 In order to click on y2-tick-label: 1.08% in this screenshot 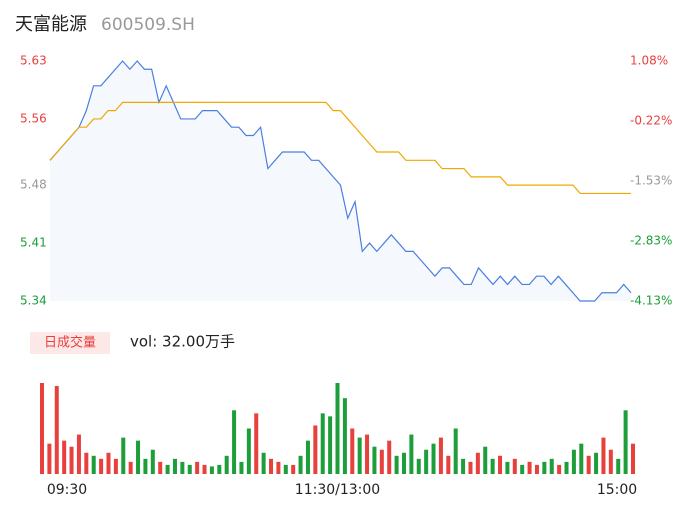, I will do `click(649, 61)`.